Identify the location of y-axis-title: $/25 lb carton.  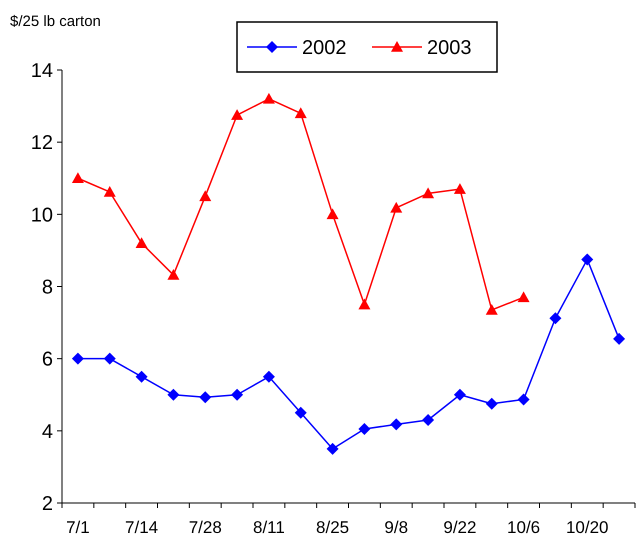
(55, 21).